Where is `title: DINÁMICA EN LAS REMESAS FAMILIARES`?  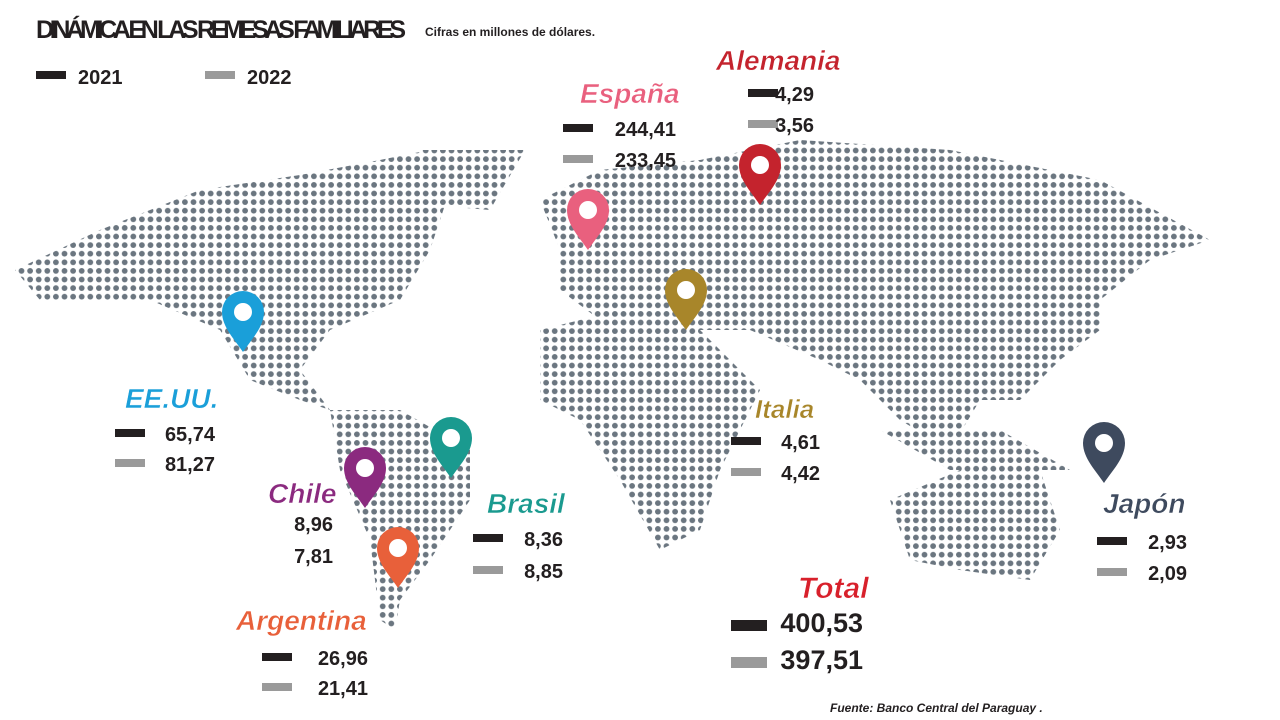 title: DINÁMICA EN LAS REMESAS FAMILIARES is located at coordinates (221, 29).